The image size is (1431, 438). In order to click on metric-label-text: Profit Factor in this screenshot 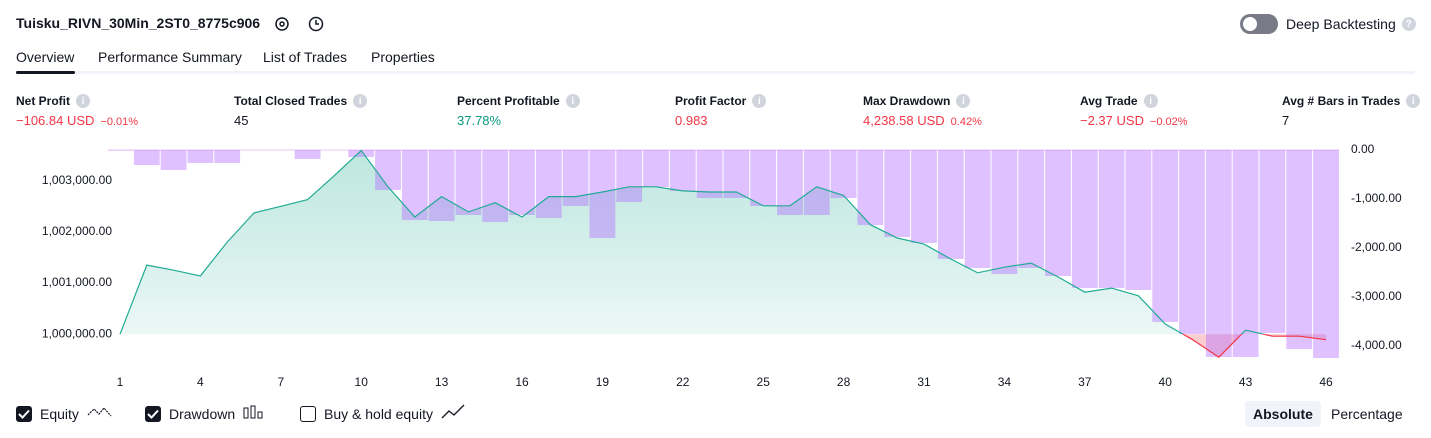, I will do `click(711, 101)`.